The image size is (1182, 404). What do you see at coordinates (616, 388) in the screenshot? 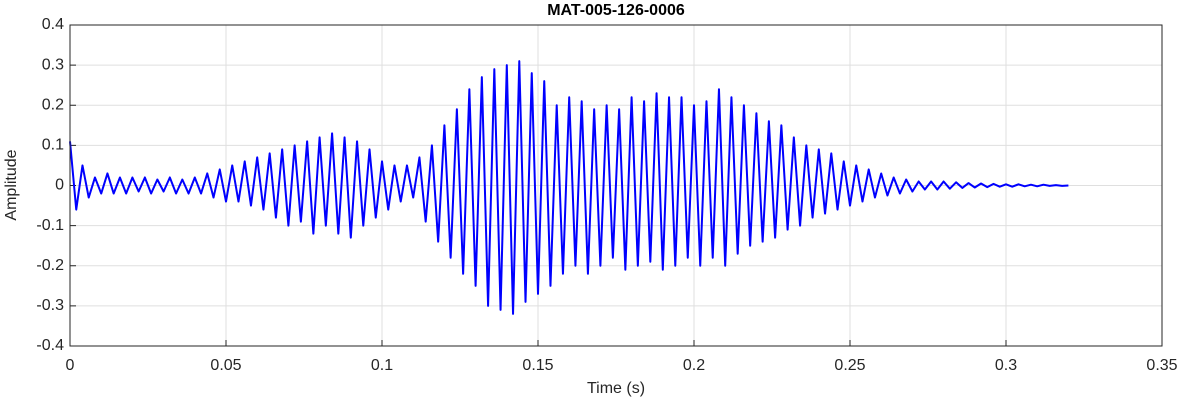
I see `x-axis-label: Time (s)` at bounding box center [616, 388].